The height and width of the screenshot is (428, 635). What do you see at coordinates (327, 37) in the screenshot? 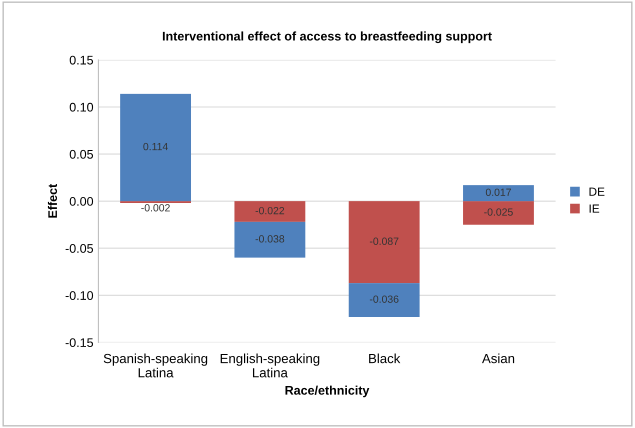
I see `chart-title: Interventional effect of access to breastfeeding support` at bounding box center [327, 37].